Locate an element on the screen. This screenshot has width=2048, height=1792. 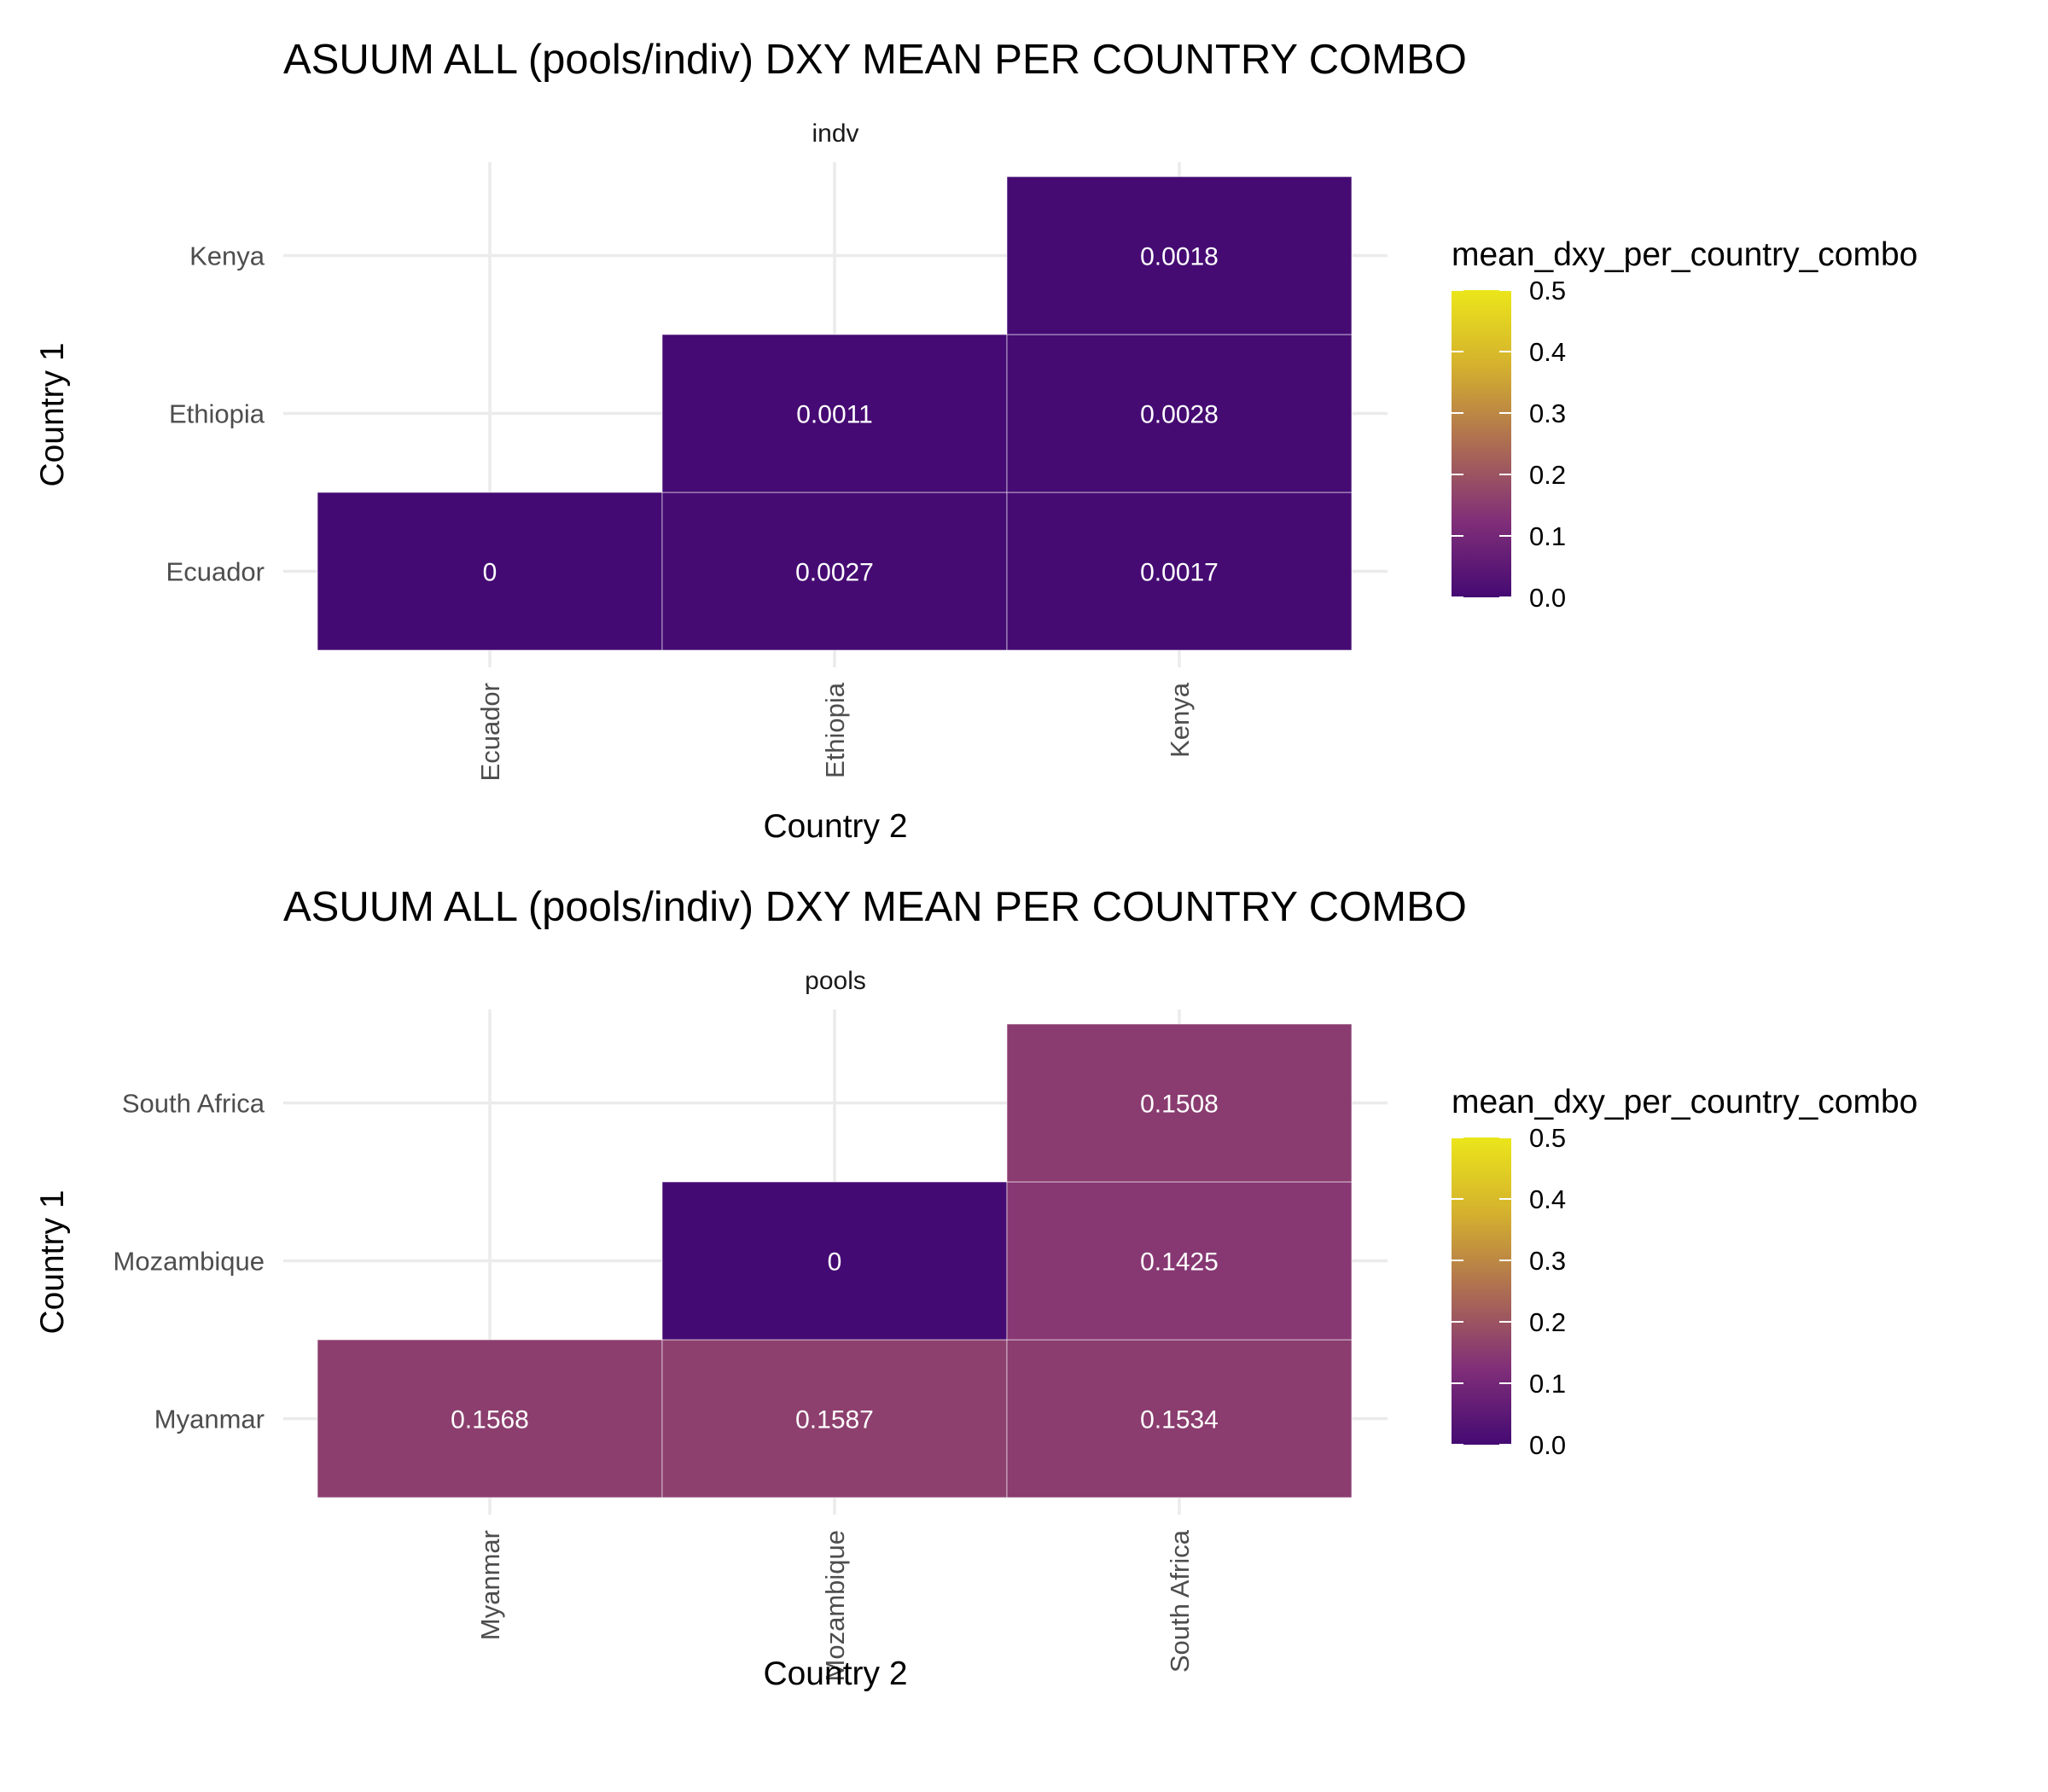
cell-value-label: 0.0027 is located at coordinates (834, 573).